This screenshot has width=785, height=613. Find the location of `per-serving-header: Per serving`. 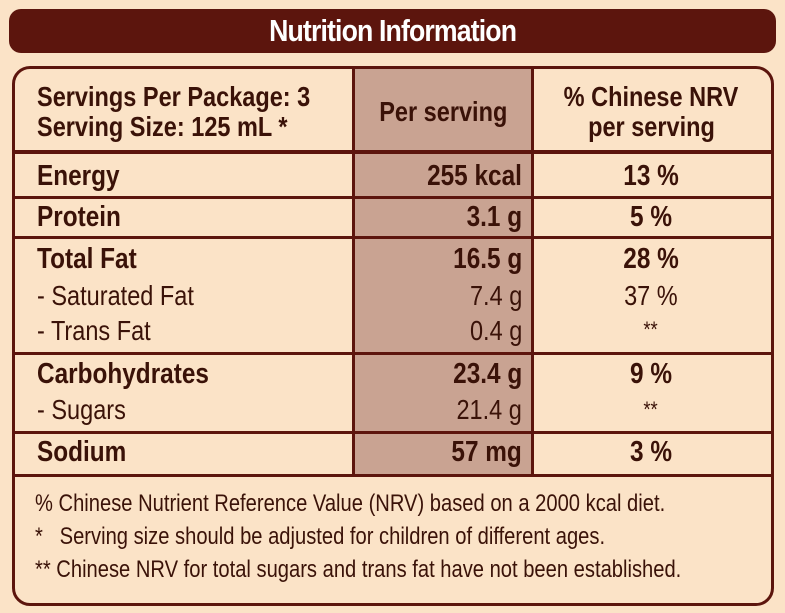

per-serving-header: Per serving is located at coordinates (443, 111).